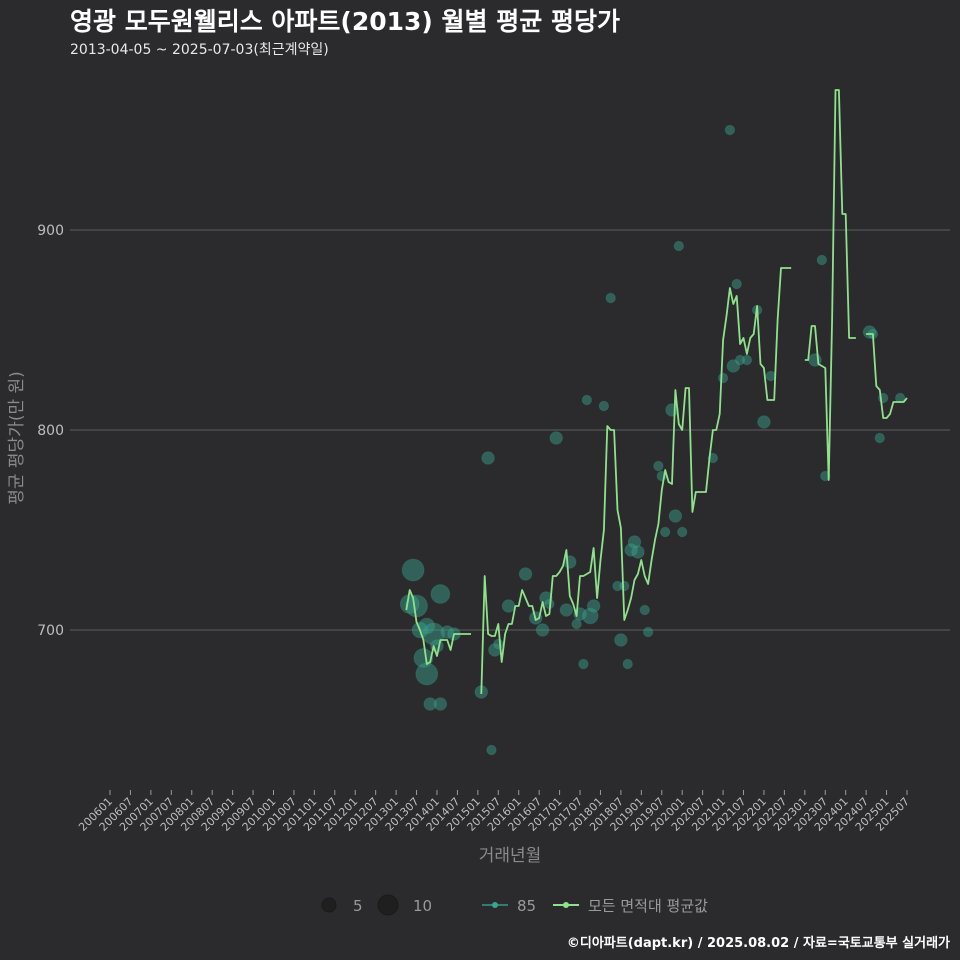 The image size is (960, 960). I want to click on legend-line-swatch-dot, so click(566, 905).